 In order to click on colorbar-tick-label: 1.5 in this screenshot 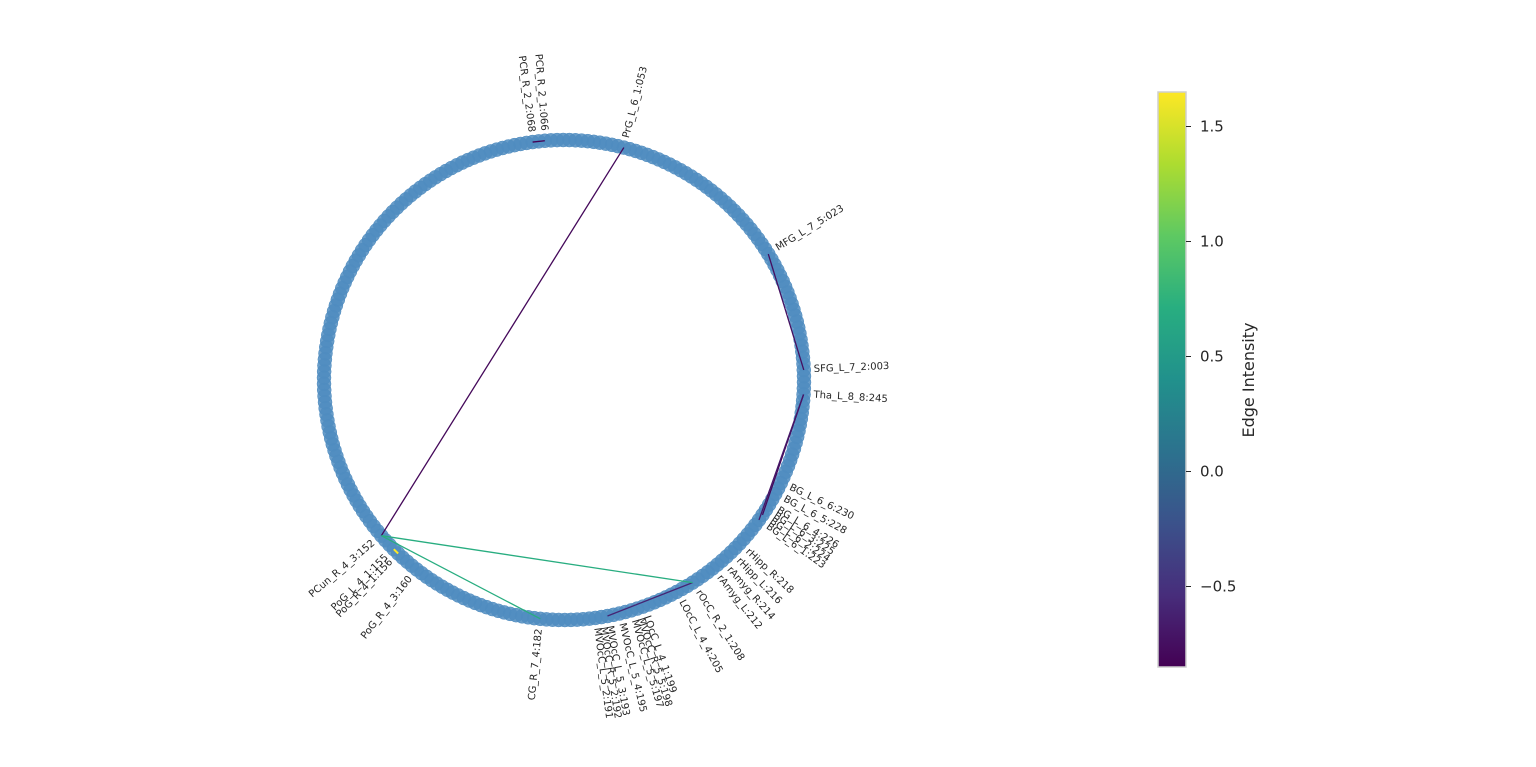, I will do `click(1212, 127)`.